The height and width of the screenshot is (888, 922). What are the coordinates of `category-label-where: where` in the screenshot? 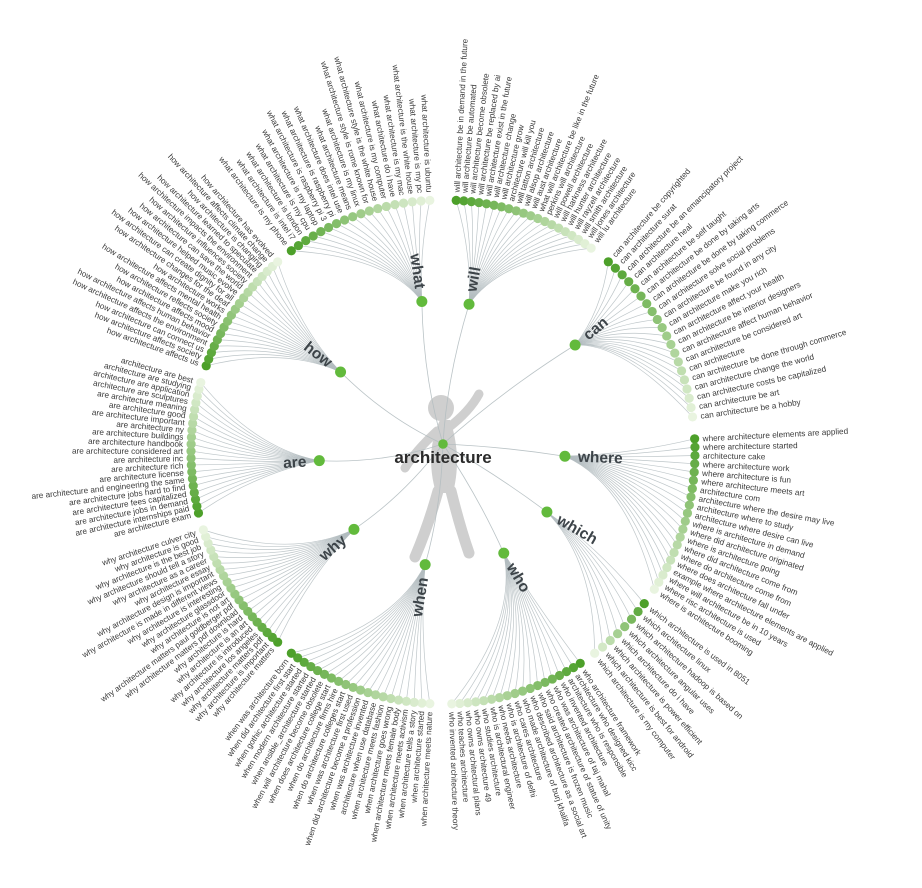 It's located at (600, 458).